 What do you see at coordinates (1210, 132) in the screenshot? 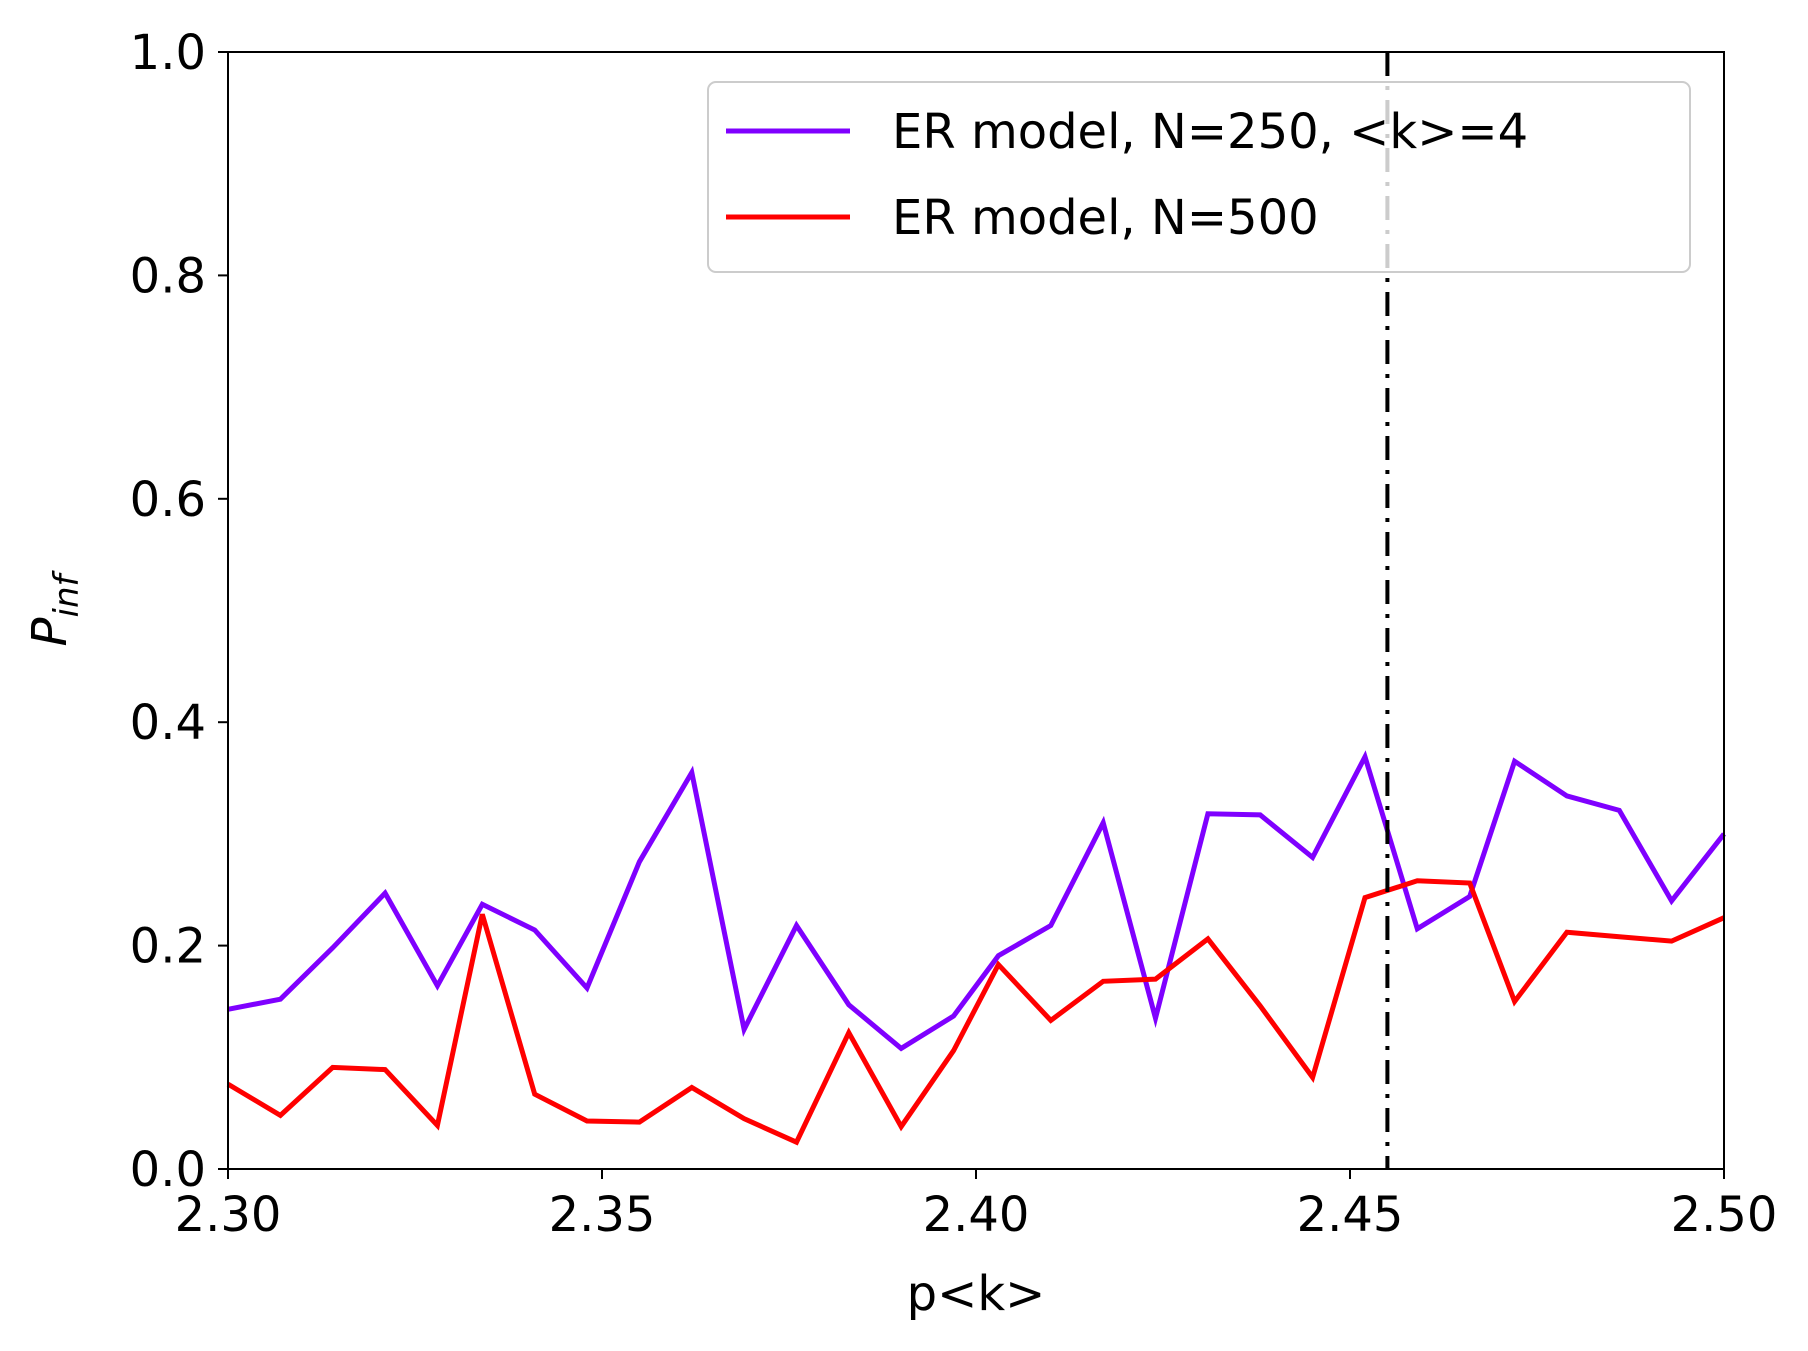
I see `legend-label-er-250: ER model, N=250, <k>=4` at bounding box center [1210, 132].